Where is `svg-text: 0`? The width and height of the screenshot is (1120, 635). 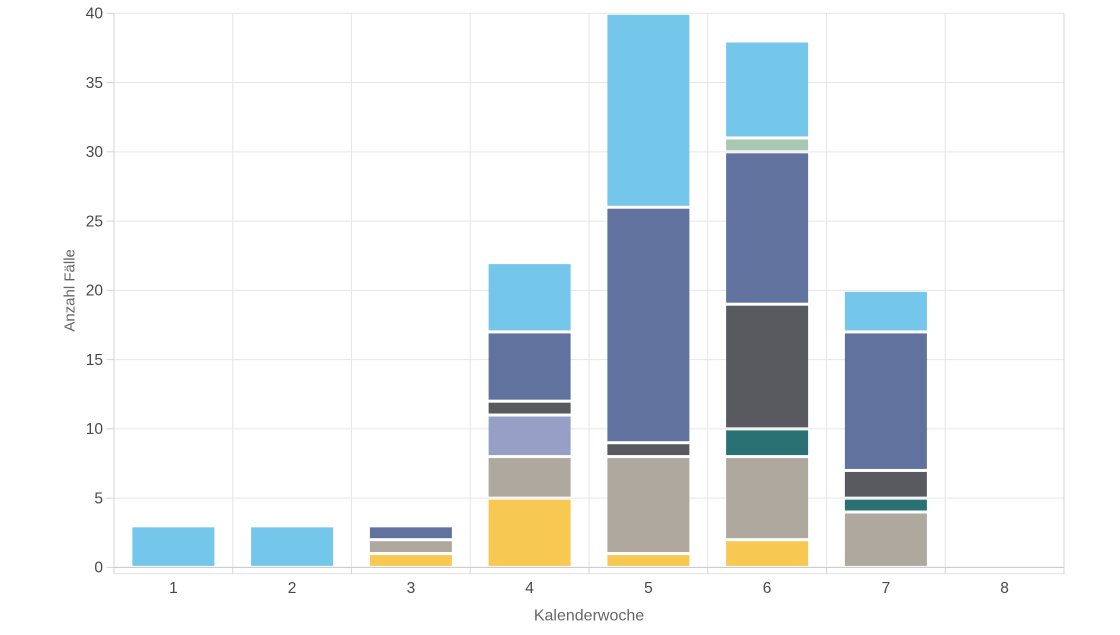
svg-text: 0 is located at coordinates (98, 568).